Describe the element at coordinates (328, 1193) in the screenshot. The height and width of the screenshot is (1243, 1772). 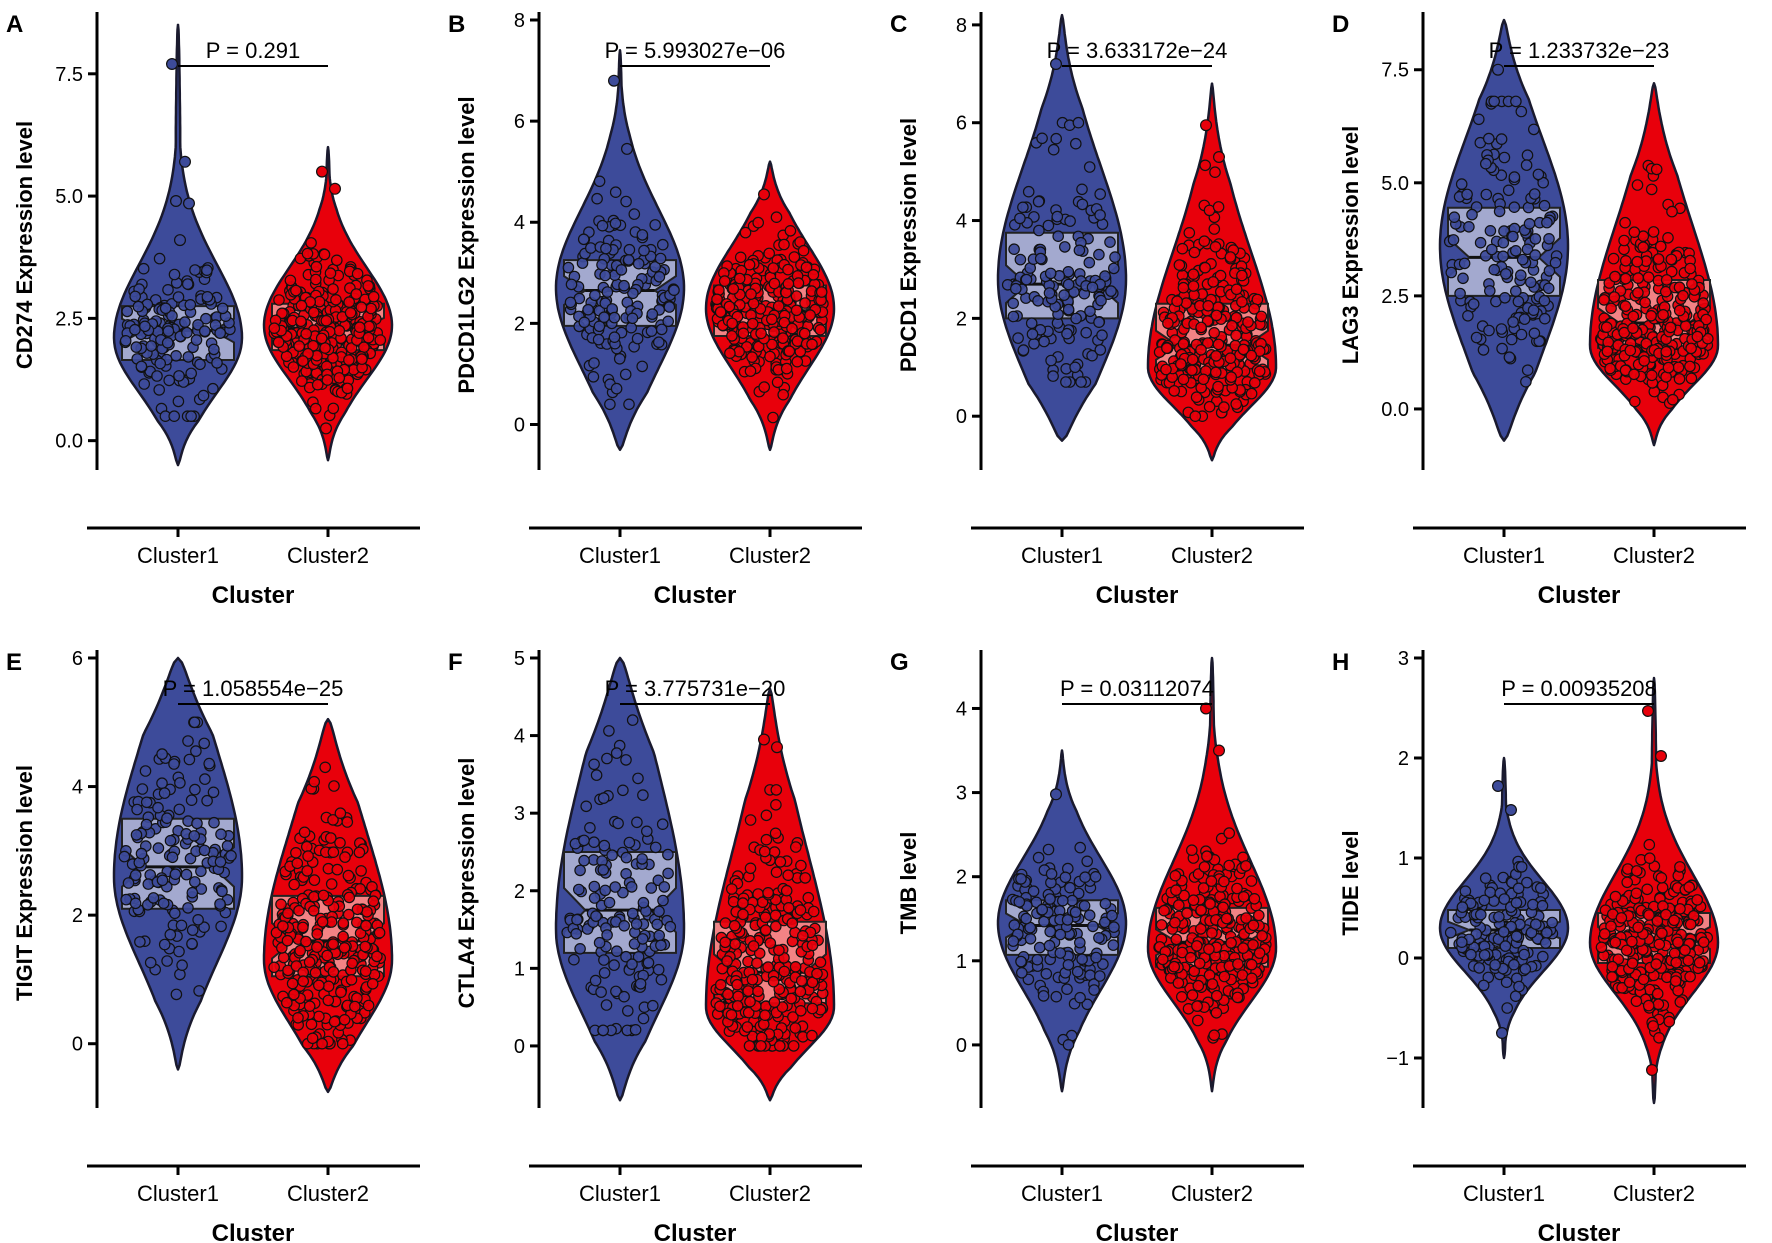
I see `x-tick-label: Cluster2` at that location.